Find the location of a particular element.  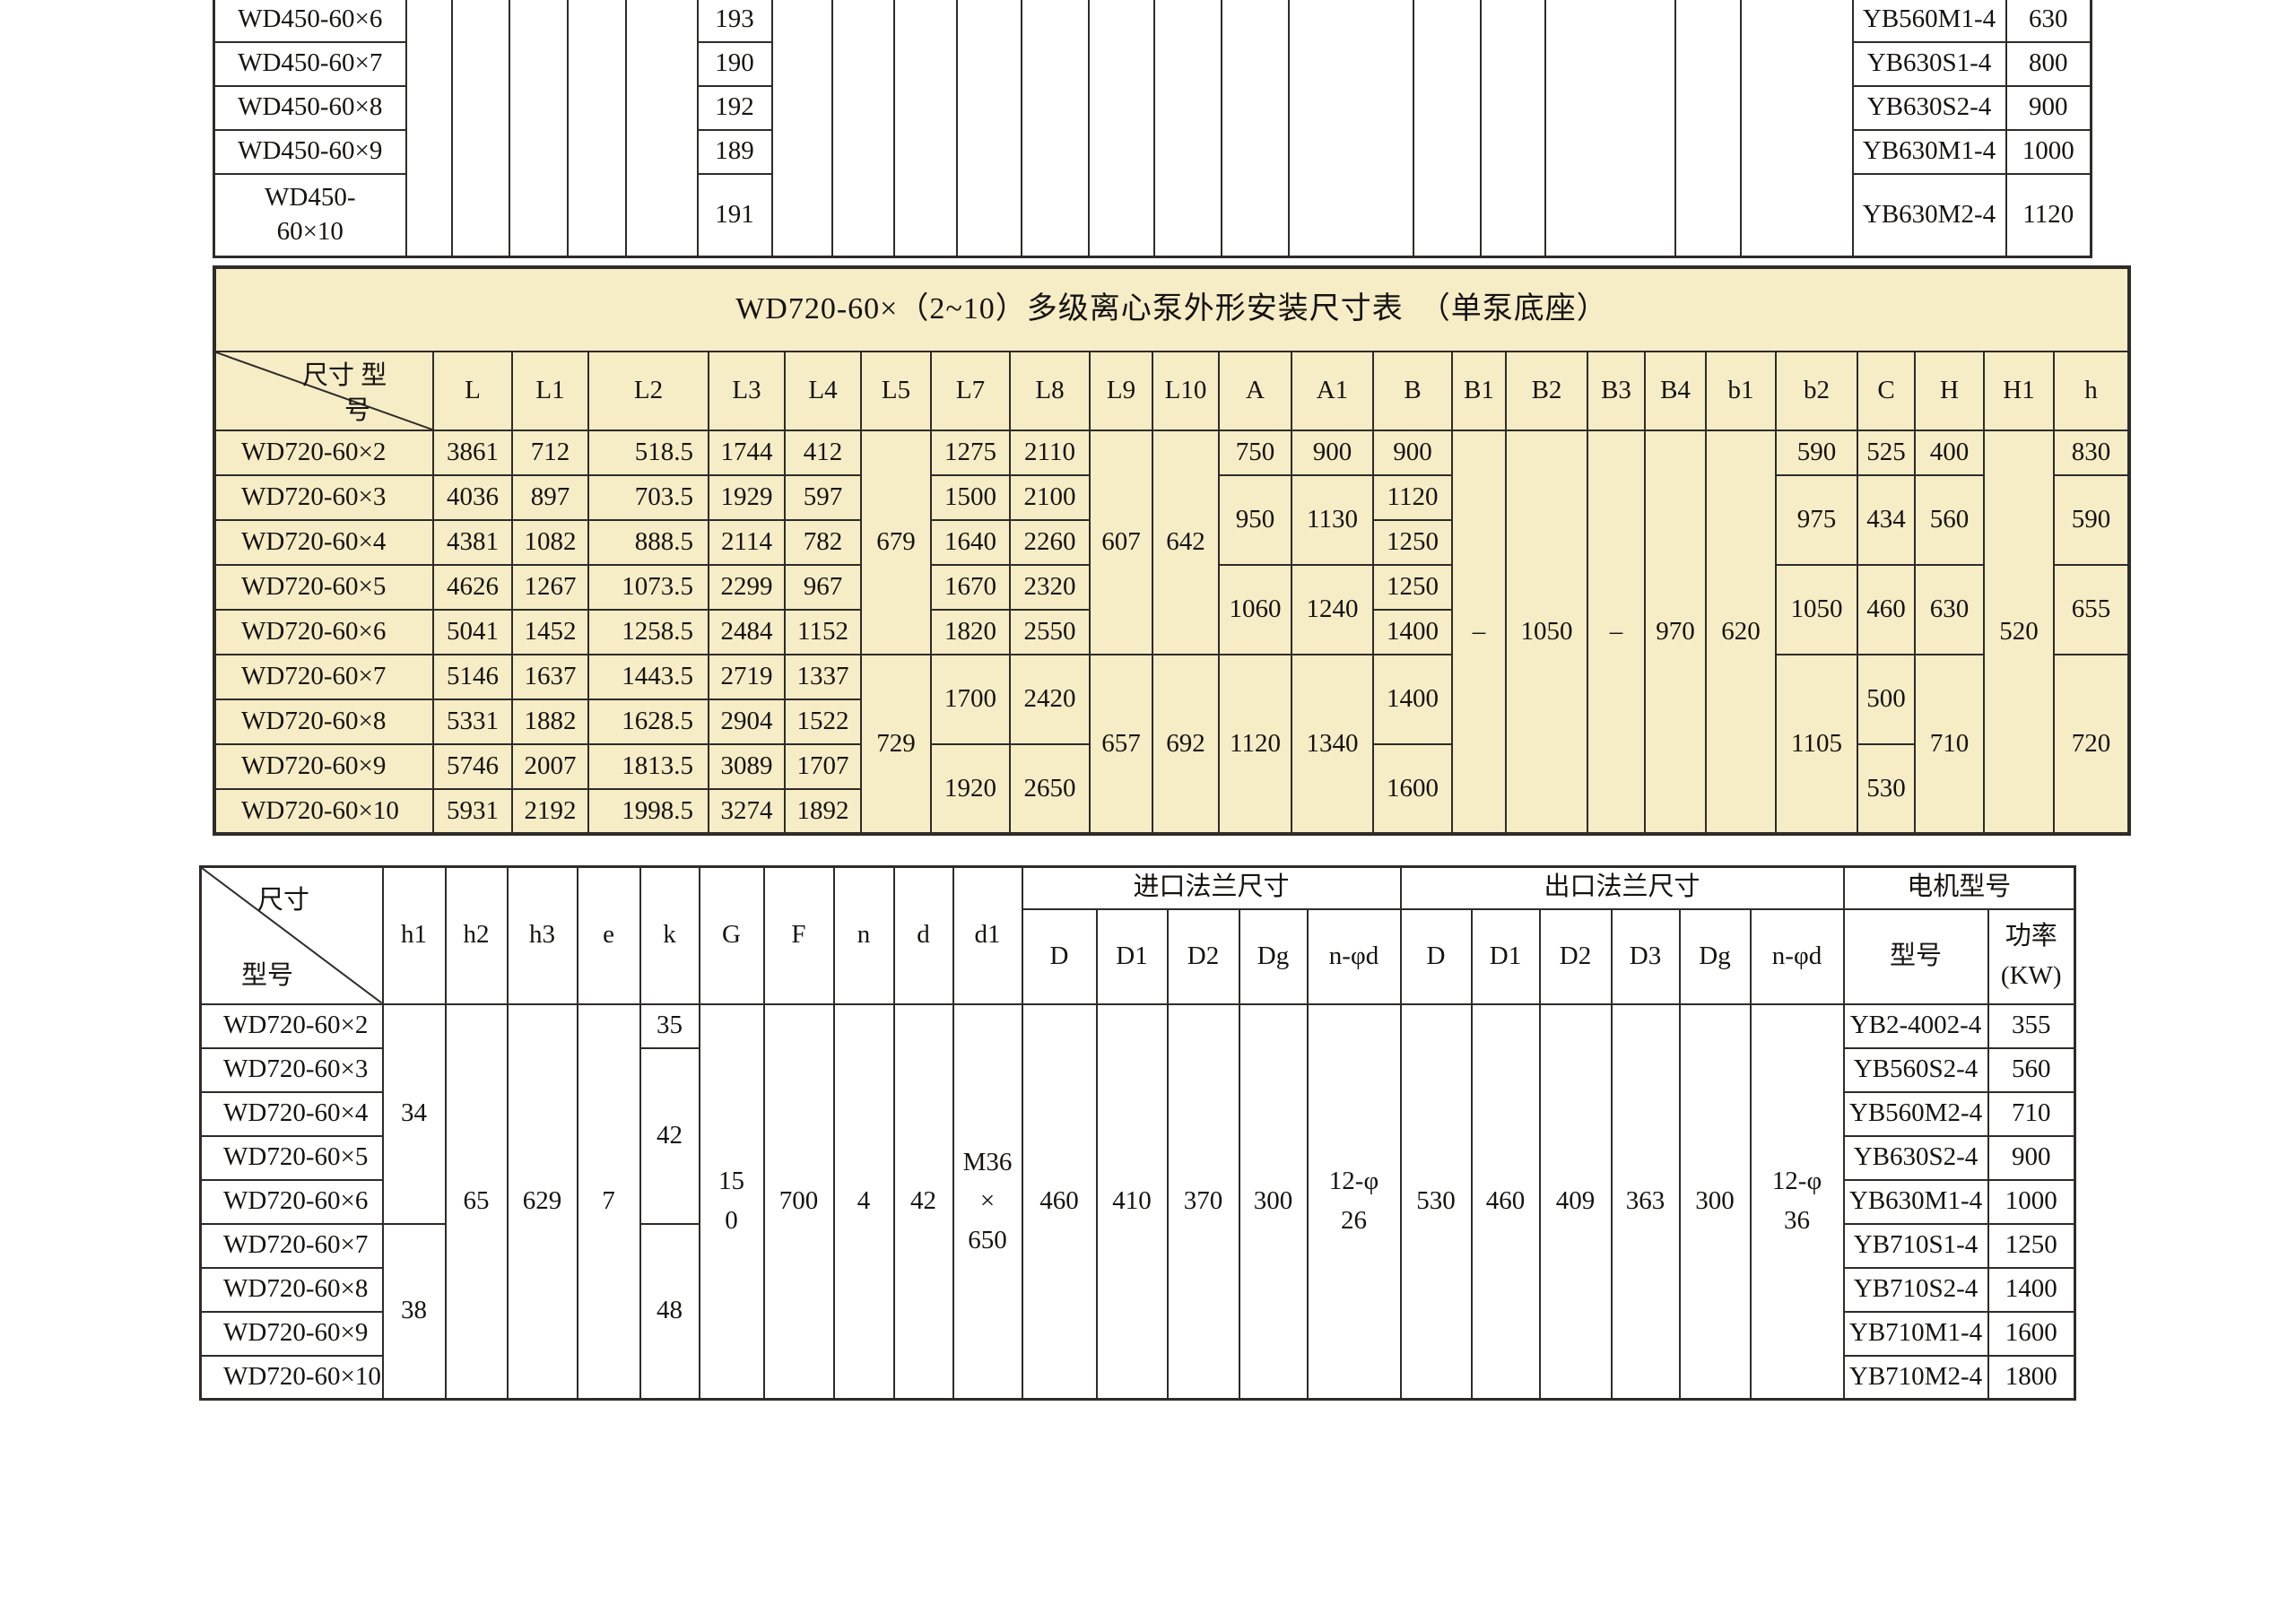

table-row: WD720-60×10 5931 2192 1998.5 3274 1892 is located at coordinates (1171, 811).